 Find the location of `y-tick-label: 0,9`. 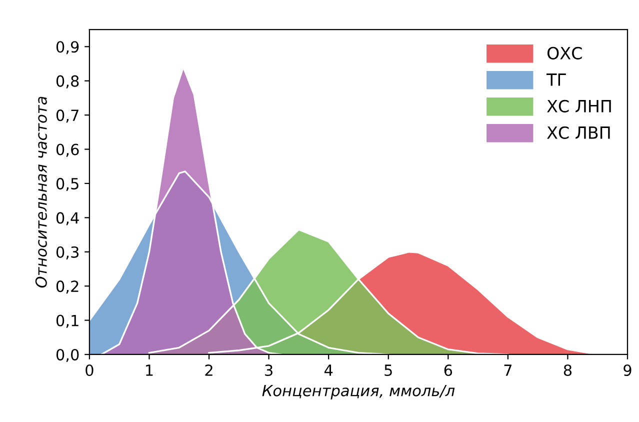

y-tick-label: 0,9 is located at coordinates (67, 47).